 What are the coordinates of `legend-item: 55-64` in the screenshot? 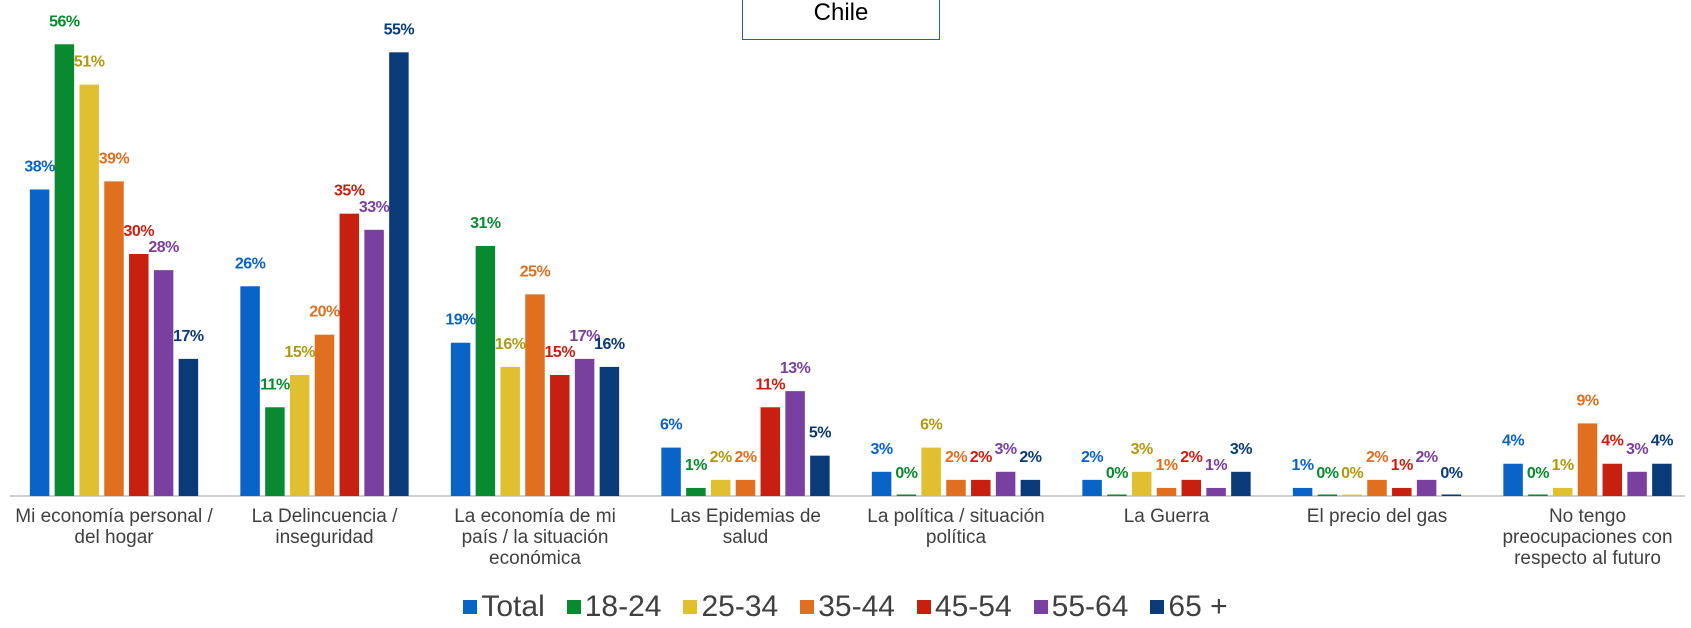 It's located at (1080, 607).